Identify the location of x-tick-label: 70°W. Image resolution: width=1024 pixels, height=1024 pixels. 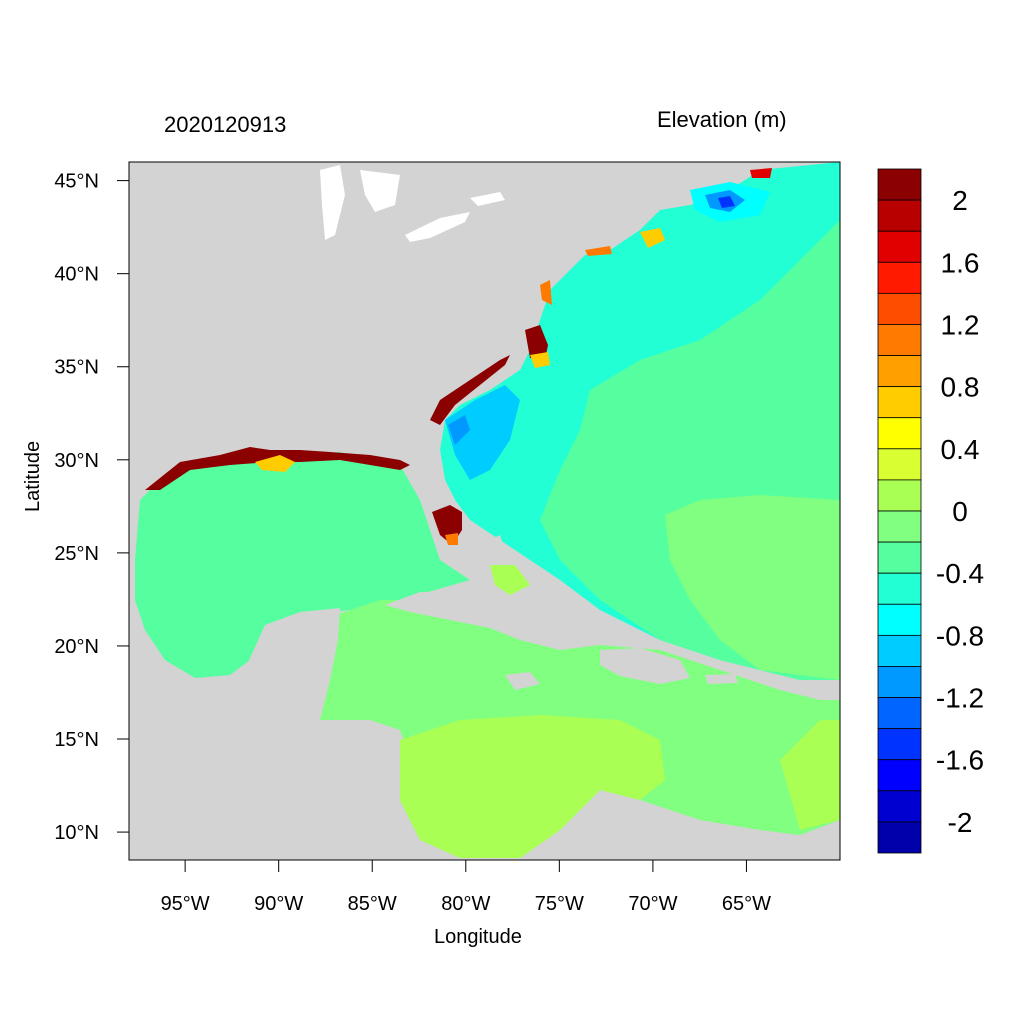
(652, 904).